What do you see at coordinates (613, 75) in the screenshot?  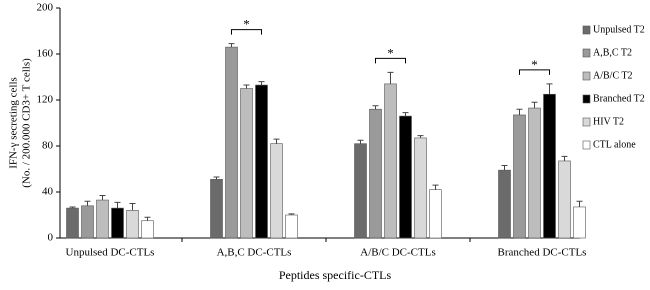 I see `legend-label: A/B/C T2` at bounding box center [613, 75].